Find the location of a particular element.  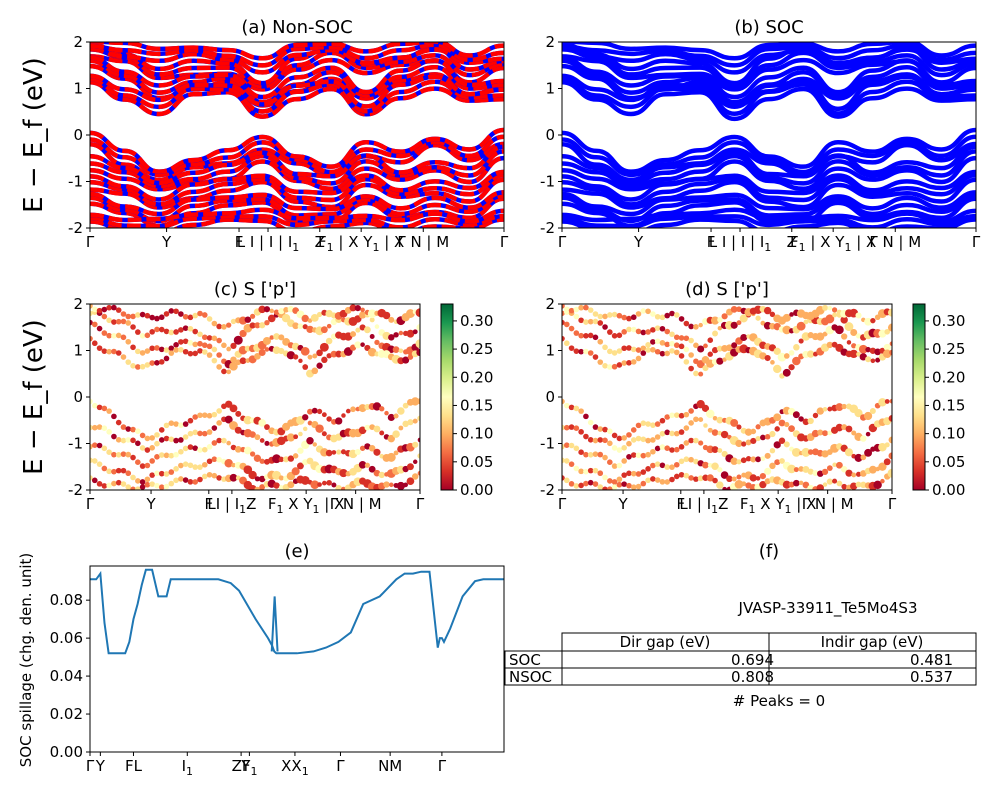

x-tick-label: F is located at coordinates (680, 504).